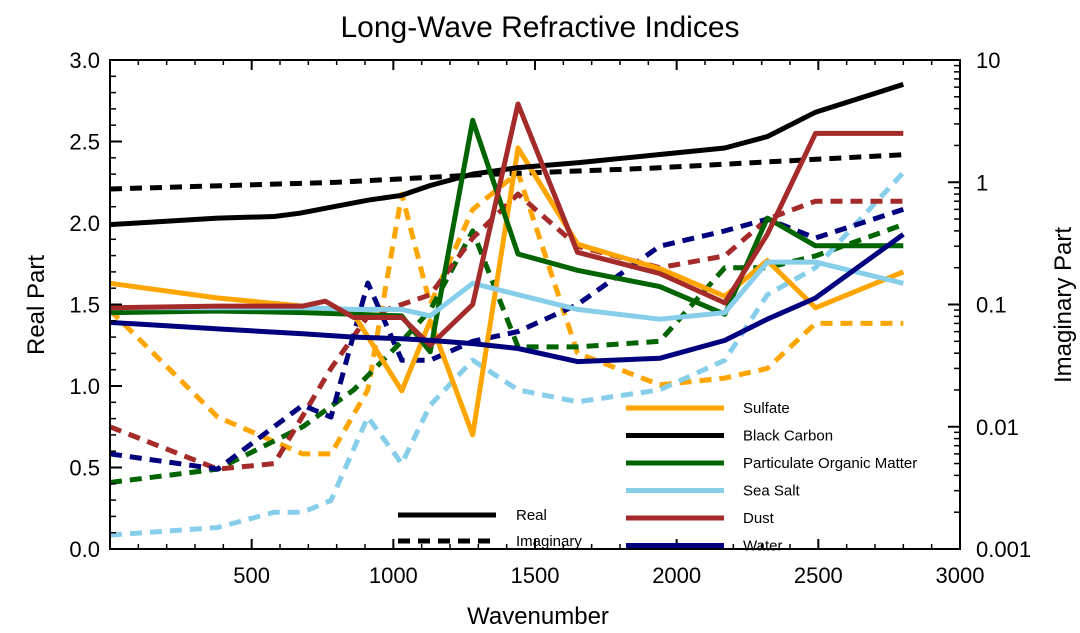  I want to click on y2-tick-label: 0.1, so click(991, 305).